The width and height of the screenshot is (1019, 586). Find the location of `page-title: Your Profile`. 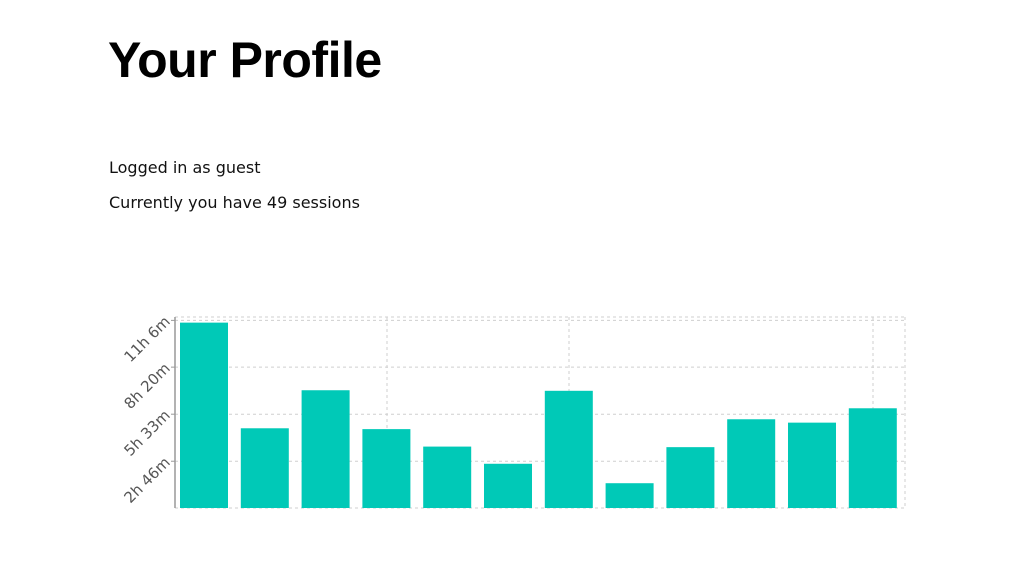

page-title: Your Profile is located at coordinates (245, 60).